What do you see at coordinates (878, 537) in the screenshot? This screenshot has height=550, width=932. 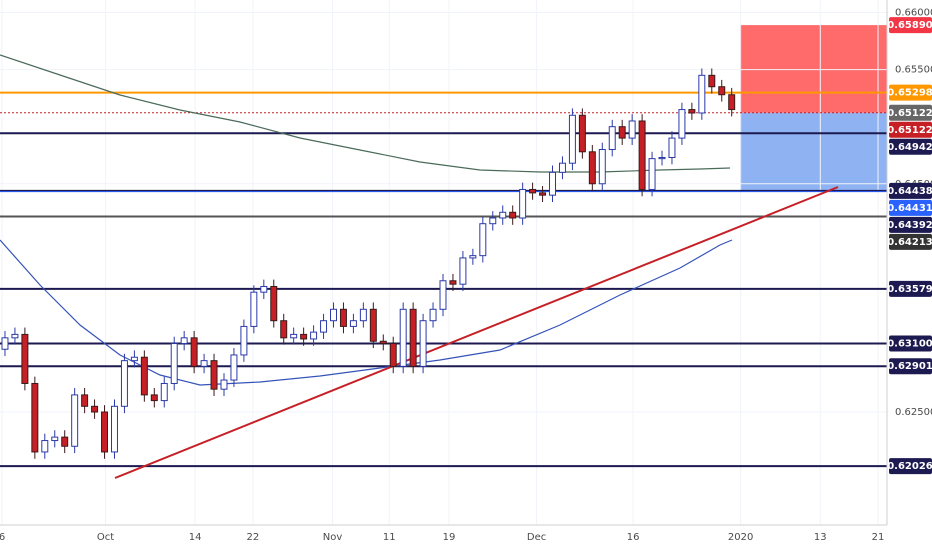 I see `x-tick-label: 21` at bounding box center [878, 537].